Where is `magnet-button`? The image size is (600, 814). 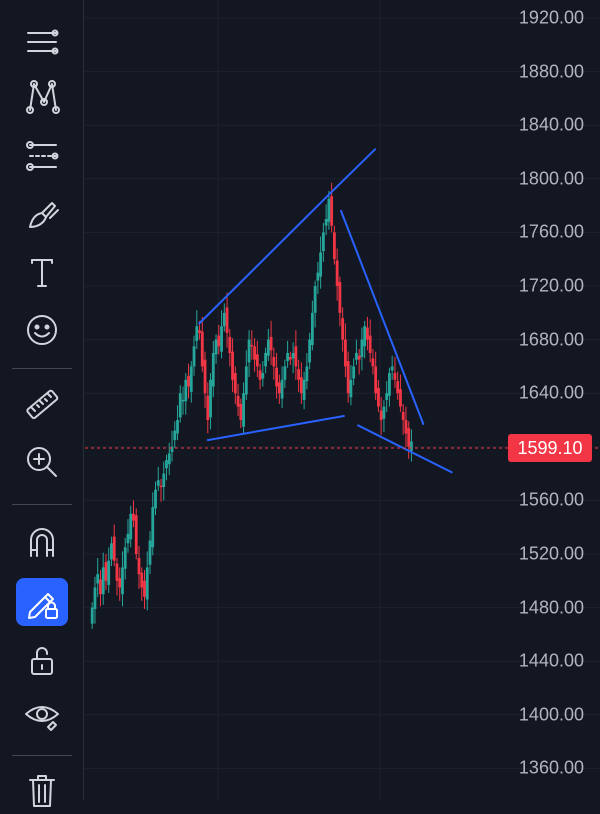
magnet-button is located at coordinates (42, 542).